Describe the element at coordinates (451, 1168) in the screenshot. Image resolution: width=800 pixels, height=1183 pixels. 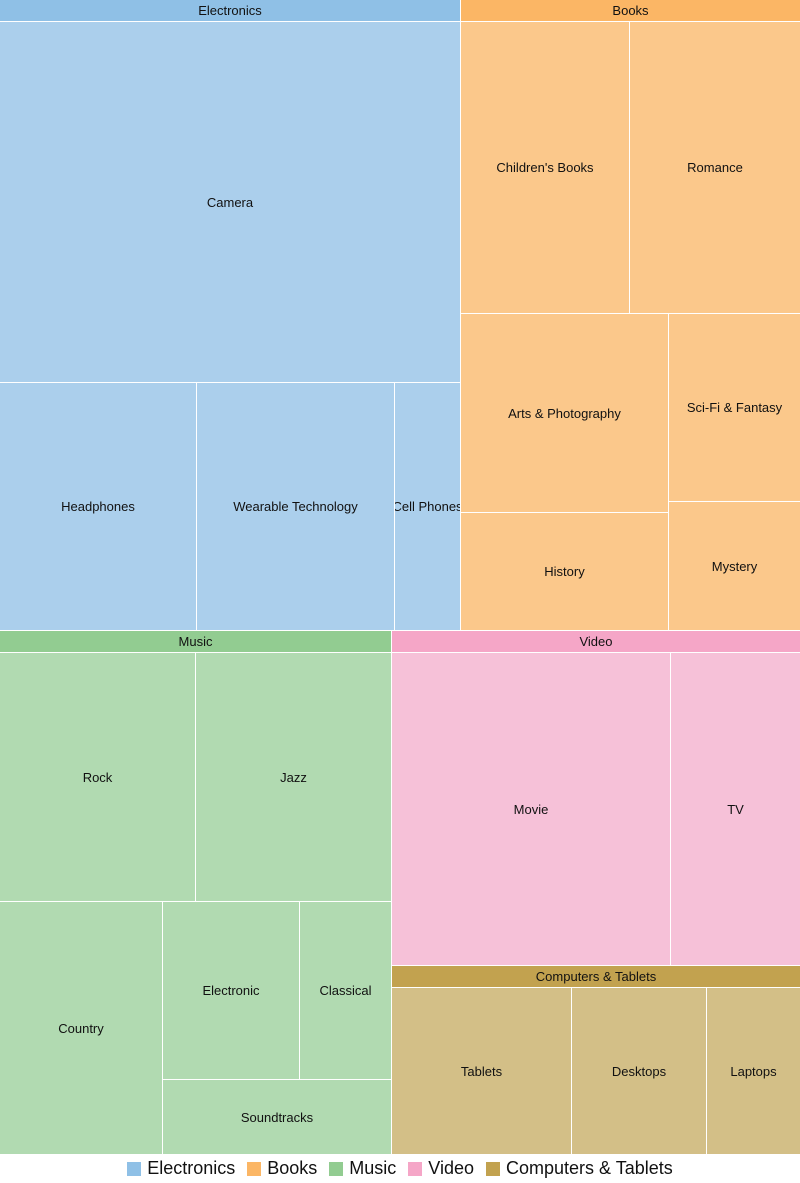
I see `legend-label: Video` at that location.